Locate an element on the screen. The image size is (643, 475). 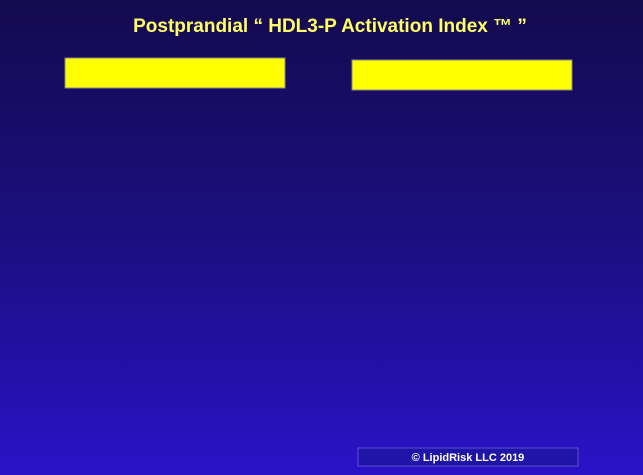
copyright-box is located at coordinates (468, 457).